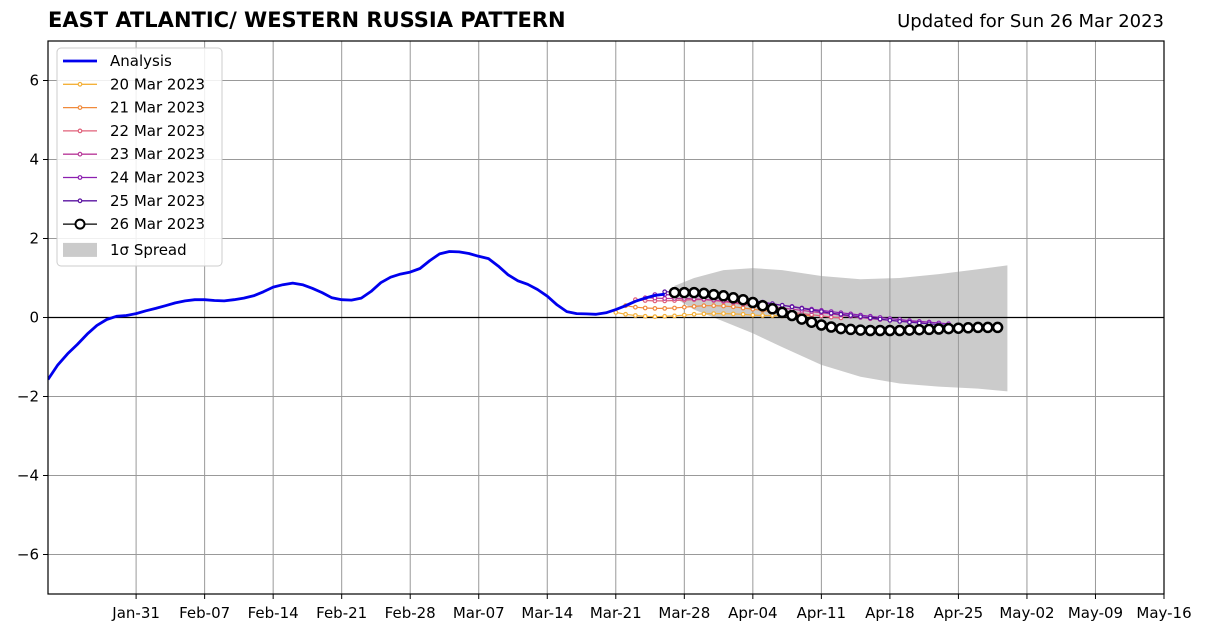 The image size is (1207, 633). I want to click on x-tick-label: Apr-04, so click(753, 613).